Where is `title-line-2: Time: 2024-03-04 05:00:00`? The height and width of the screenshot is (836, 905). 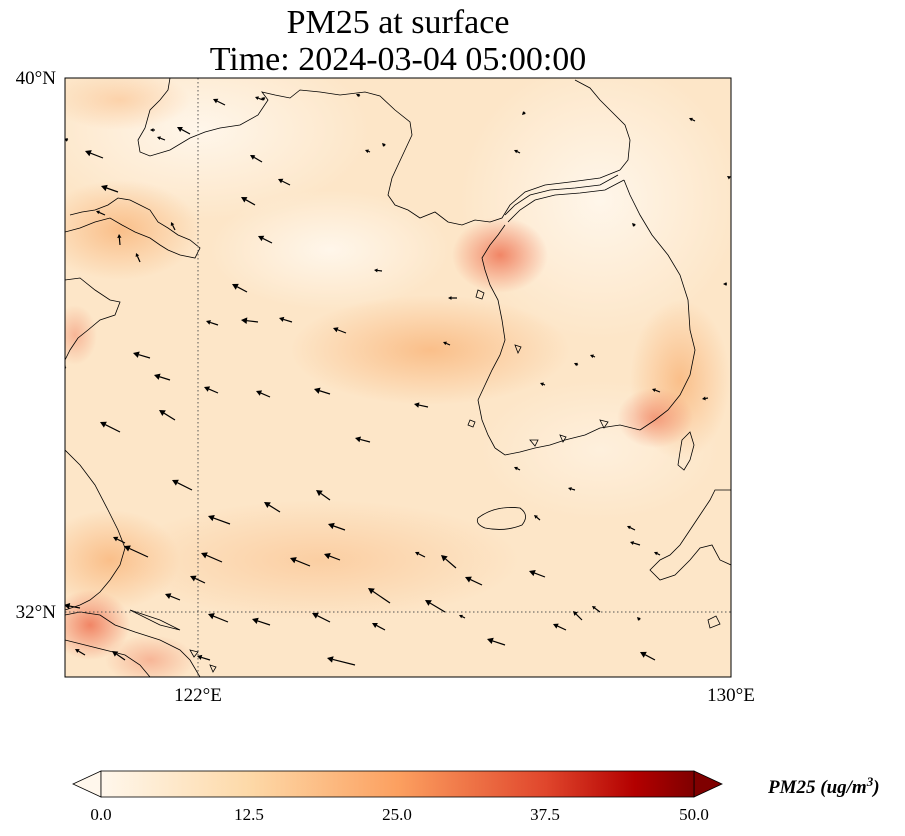 title-line-2: Time: 2024-03-04 05:00:00 is located at coordinates (398, 59).